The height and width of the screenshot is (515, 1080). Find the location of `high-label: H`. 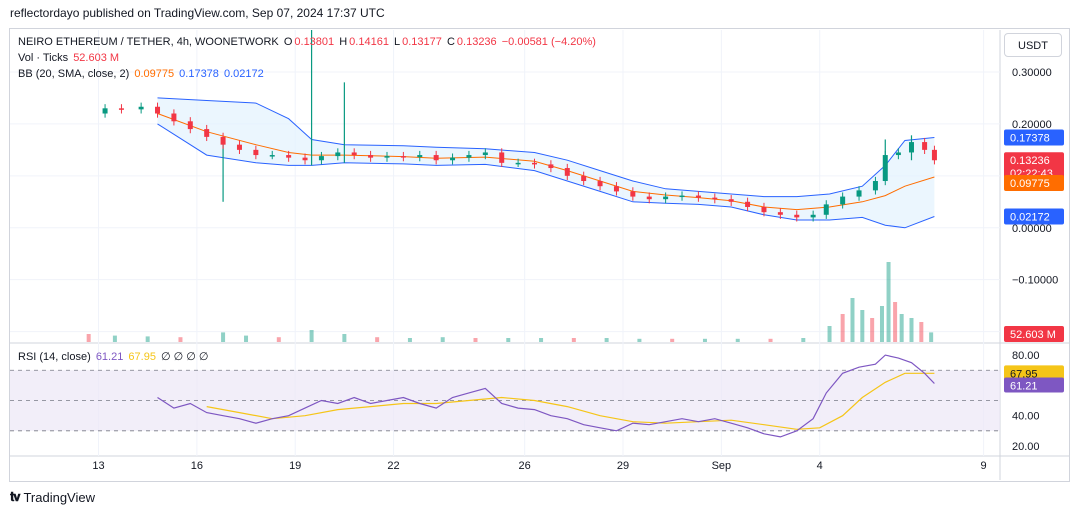

high-label: H is located at coordinates (343, 42).